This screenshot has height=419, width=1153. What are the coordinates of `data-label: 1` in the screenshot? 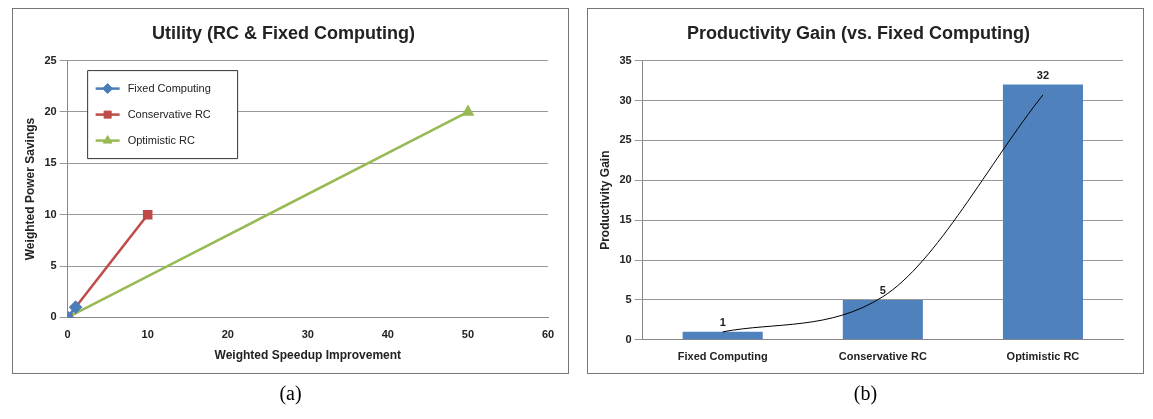 It's located at (722, 321).